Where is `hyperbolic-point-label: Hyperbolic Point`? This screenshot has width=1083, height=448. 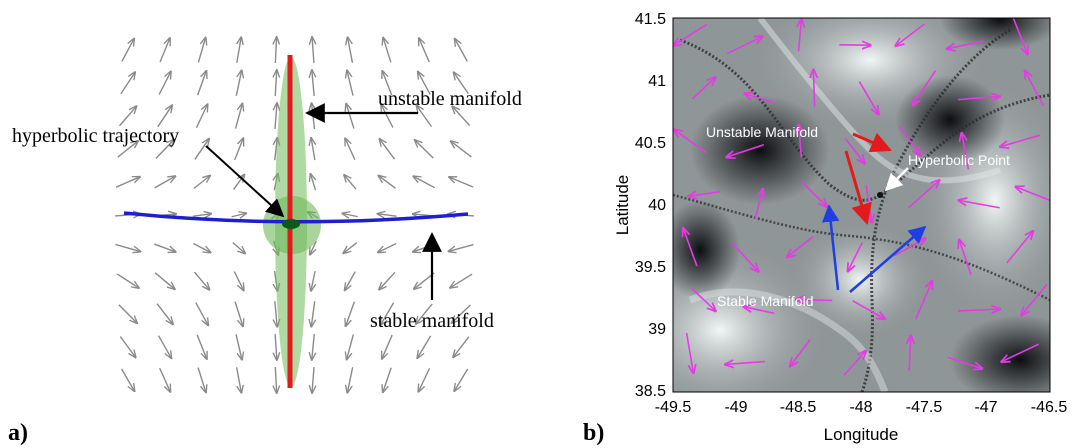
hyperbolic-point-label: Hyperbolic Point is located at coordinates (959, 160).